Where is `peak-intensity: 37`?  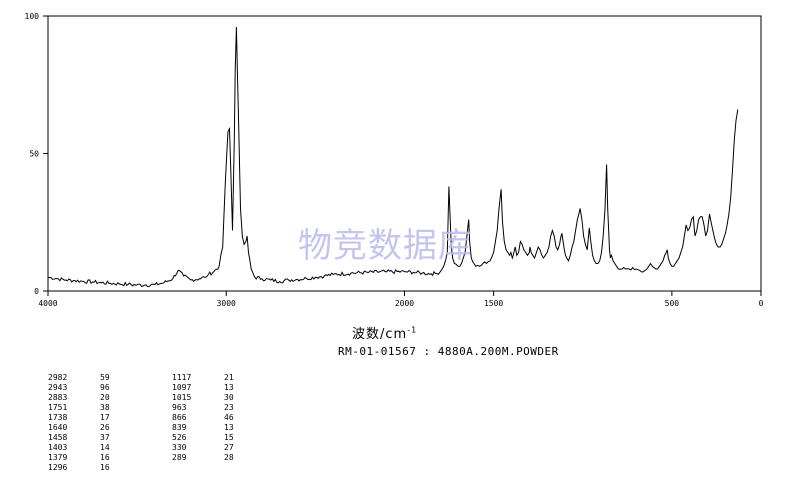
peak-intensity: 37 is located at coordinates (105, 437).